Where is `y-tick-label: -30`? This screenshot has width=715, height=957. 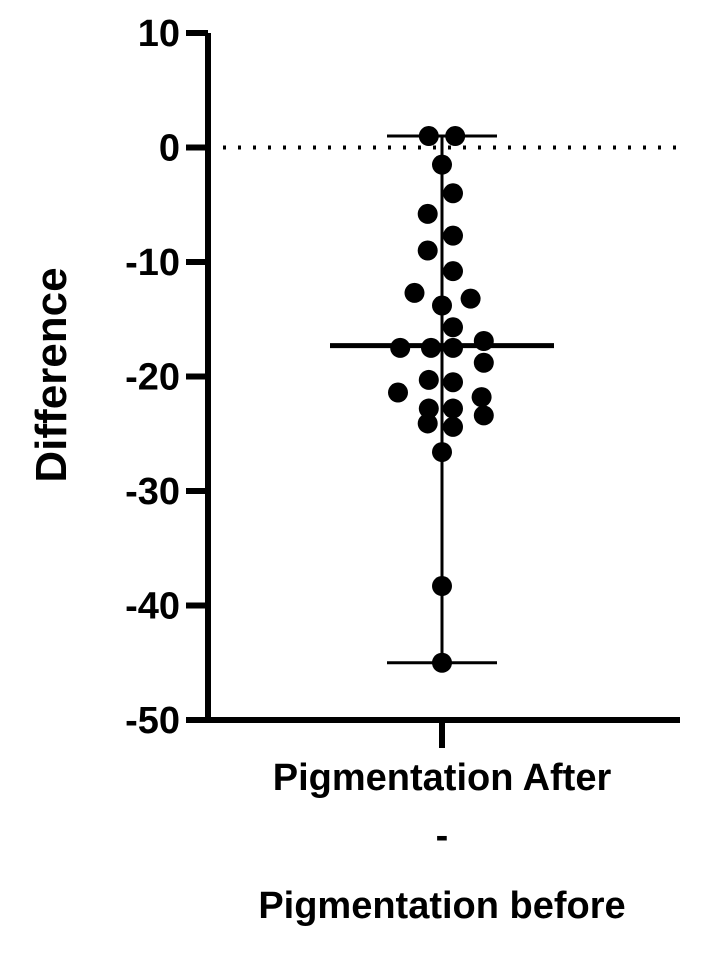 y-tick-label: -30 is located at coordinates (152, 492).